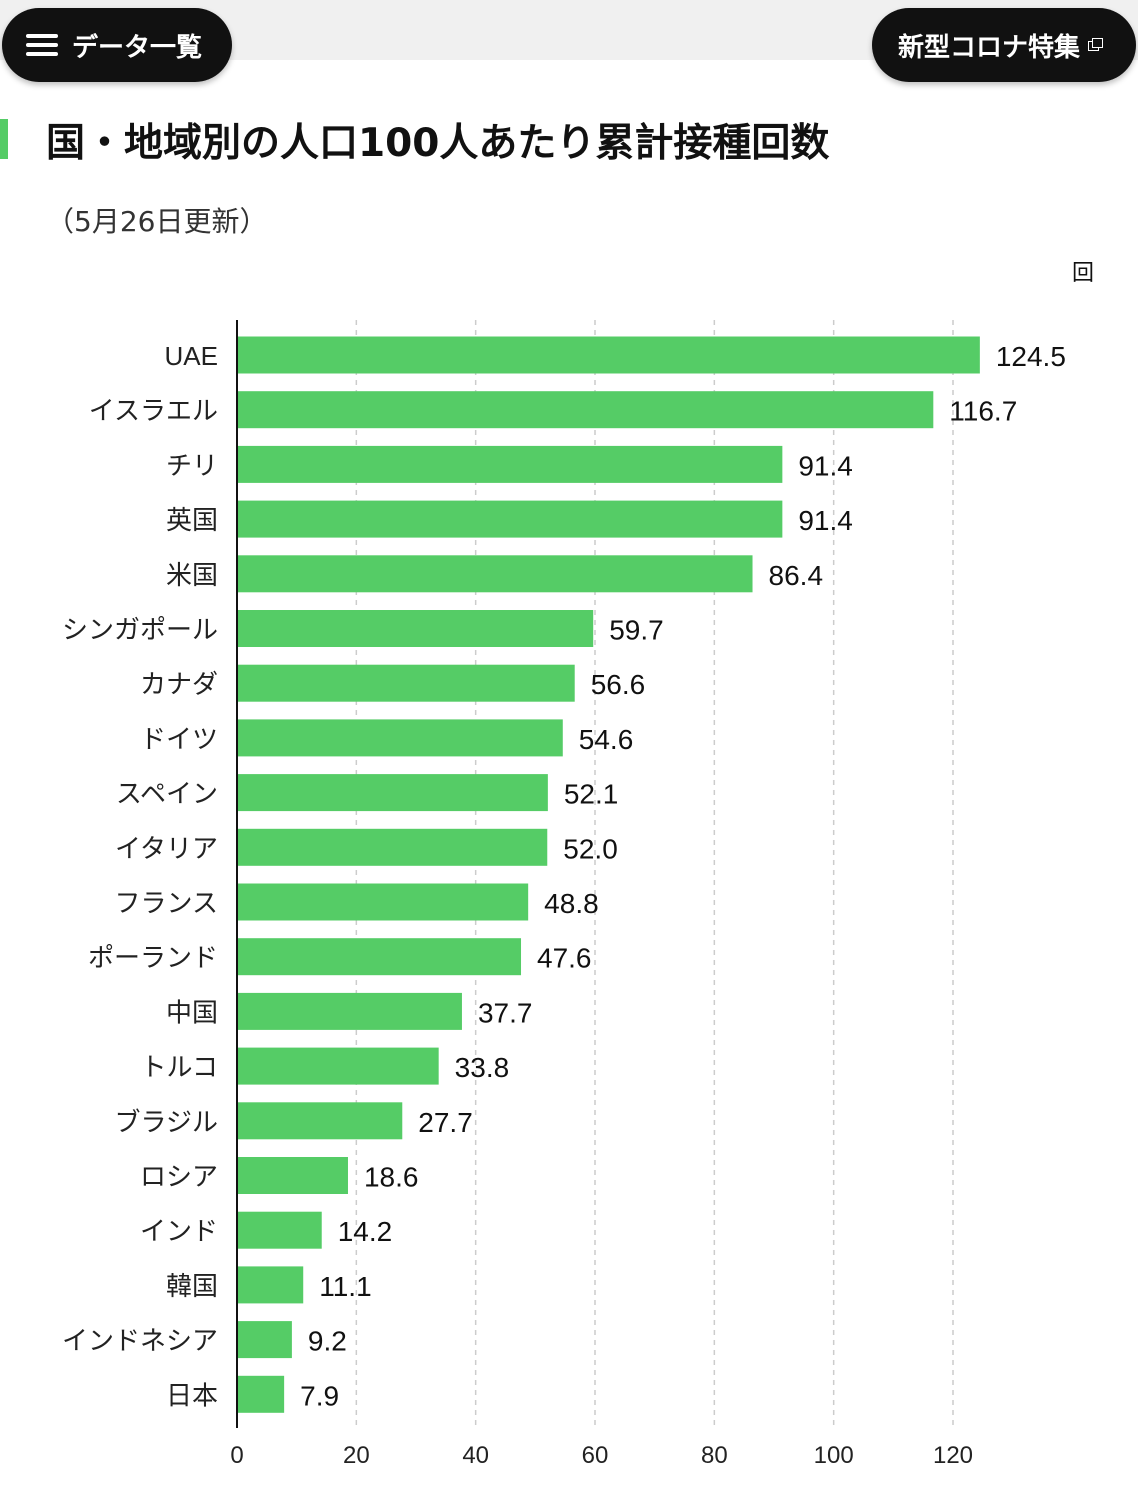 This screenshot has height=1512, width=1138. I want to click on data-list-button: データ一覧, so click(117, 45).